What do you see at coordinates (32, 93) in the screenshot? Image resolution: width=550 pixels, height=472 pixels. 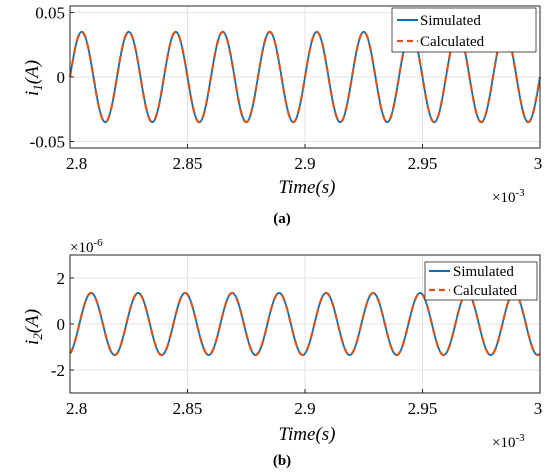 I see `y-axis-label-a-main: i` at bounding box center [32, 93].